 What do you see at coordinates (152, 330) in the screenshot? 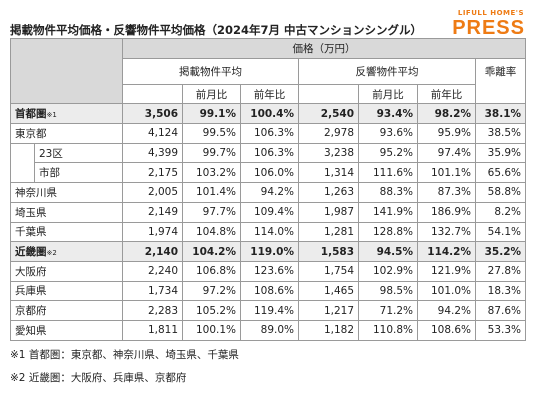
I see `value-cell: 1,811` at bounding box center [152, 330].